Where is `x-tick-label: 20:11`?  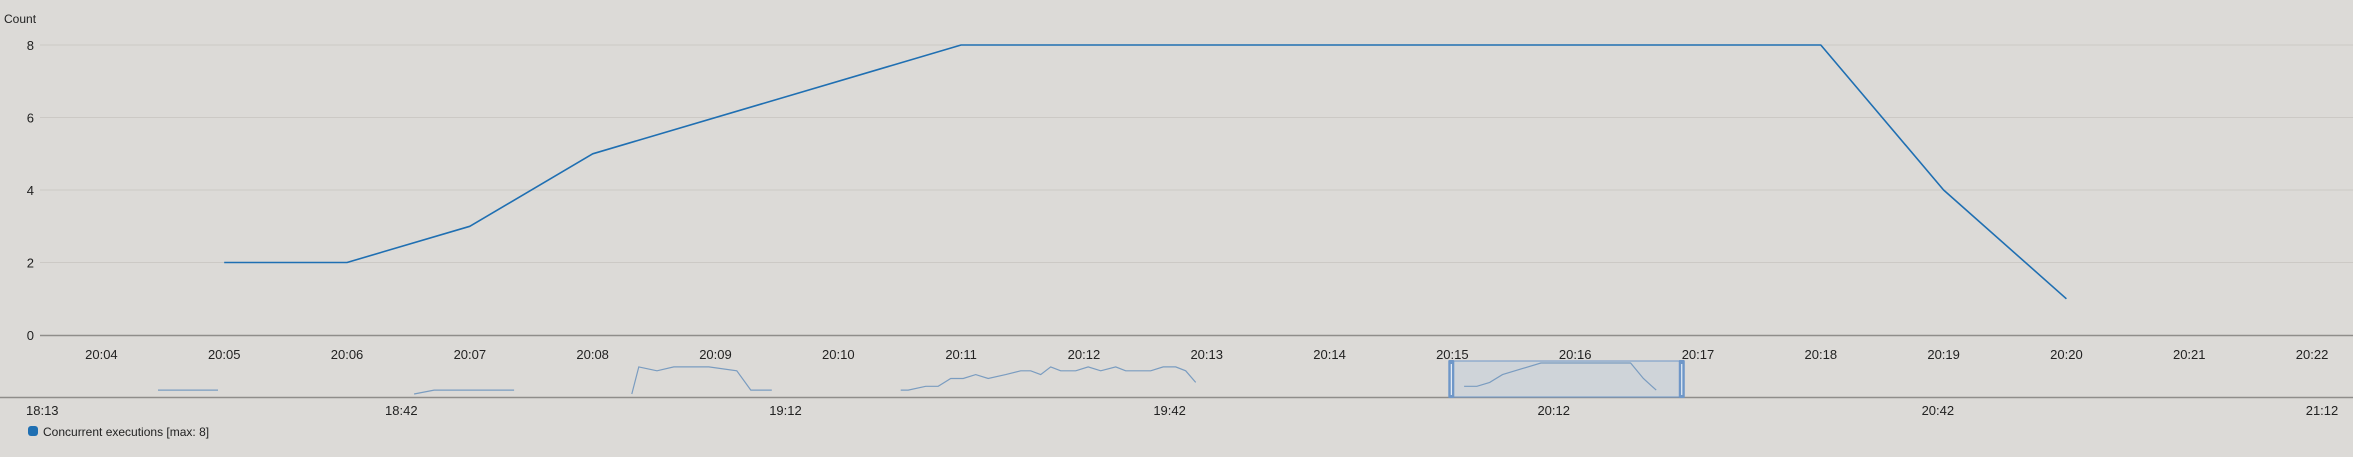 x-tick-label: 20:11 is located at coordinates (961, 354).